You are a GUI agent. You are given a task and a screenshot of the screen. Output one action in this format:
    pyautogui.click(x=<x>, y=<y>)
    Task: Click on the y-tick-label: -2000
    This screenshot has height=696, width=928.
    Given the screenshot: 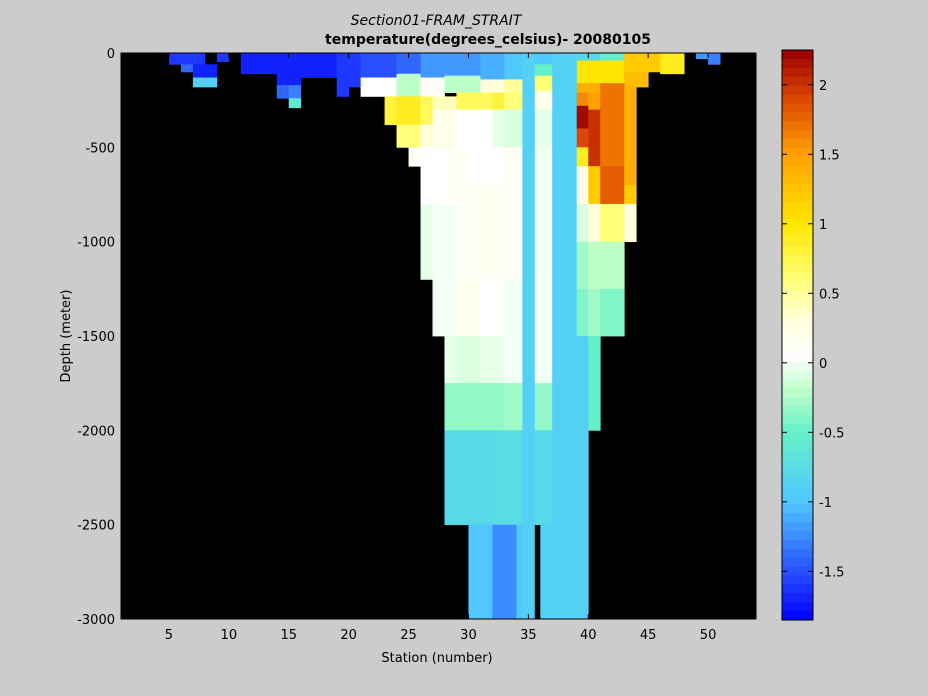 What is the action you would take?
    pyautogui.click(x=96, y=431)
    